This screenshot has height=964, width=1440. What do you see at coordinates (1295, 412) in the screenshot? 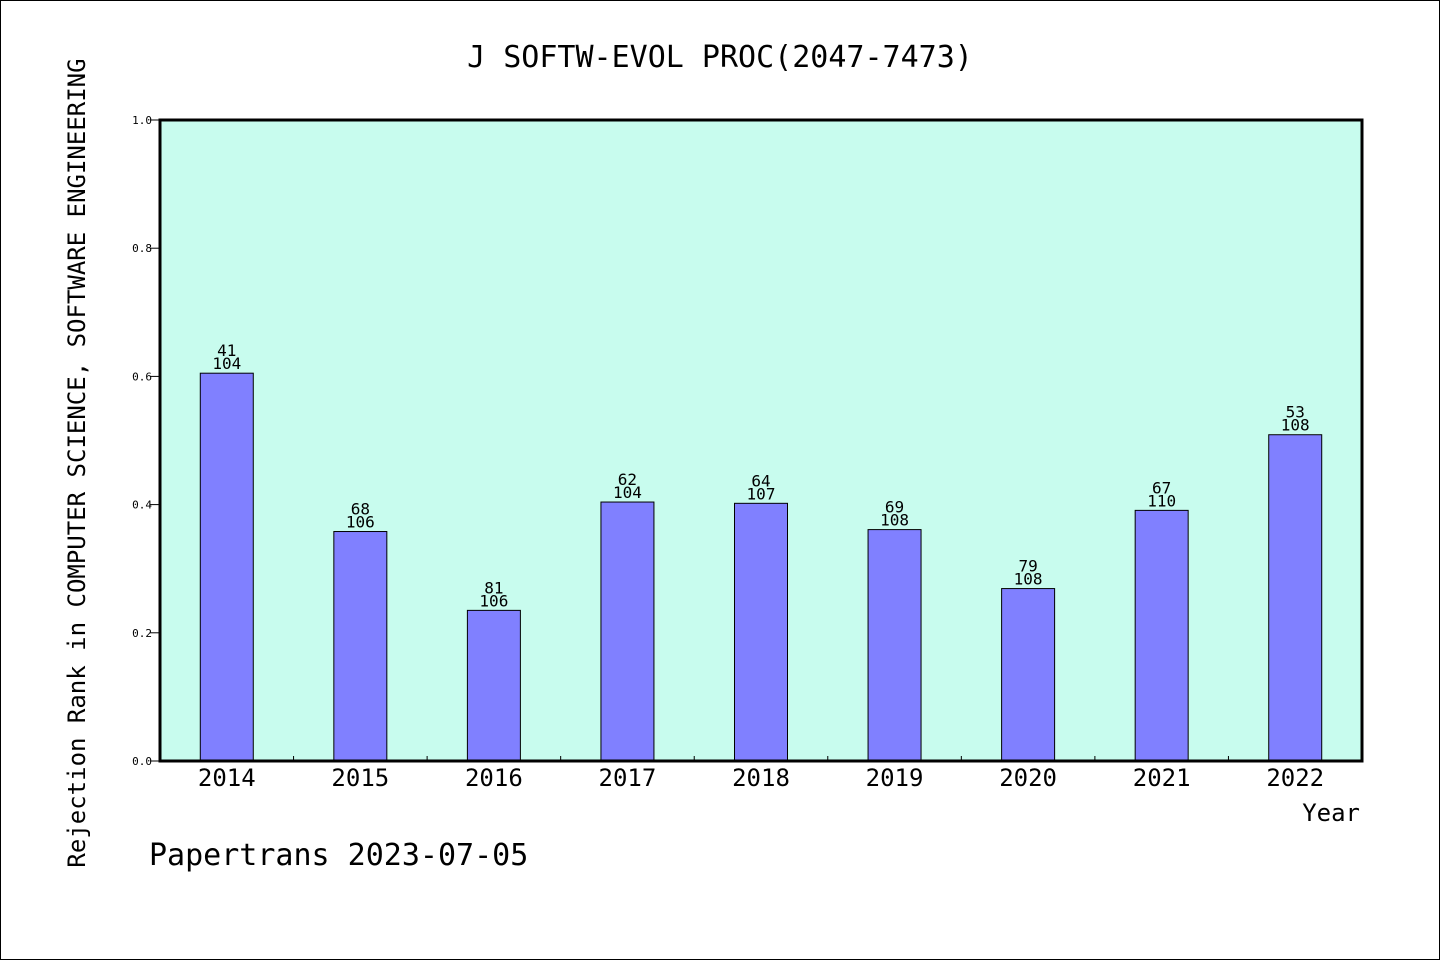
I see `bar-label-top: 53` at bounding box center [1295, 412].